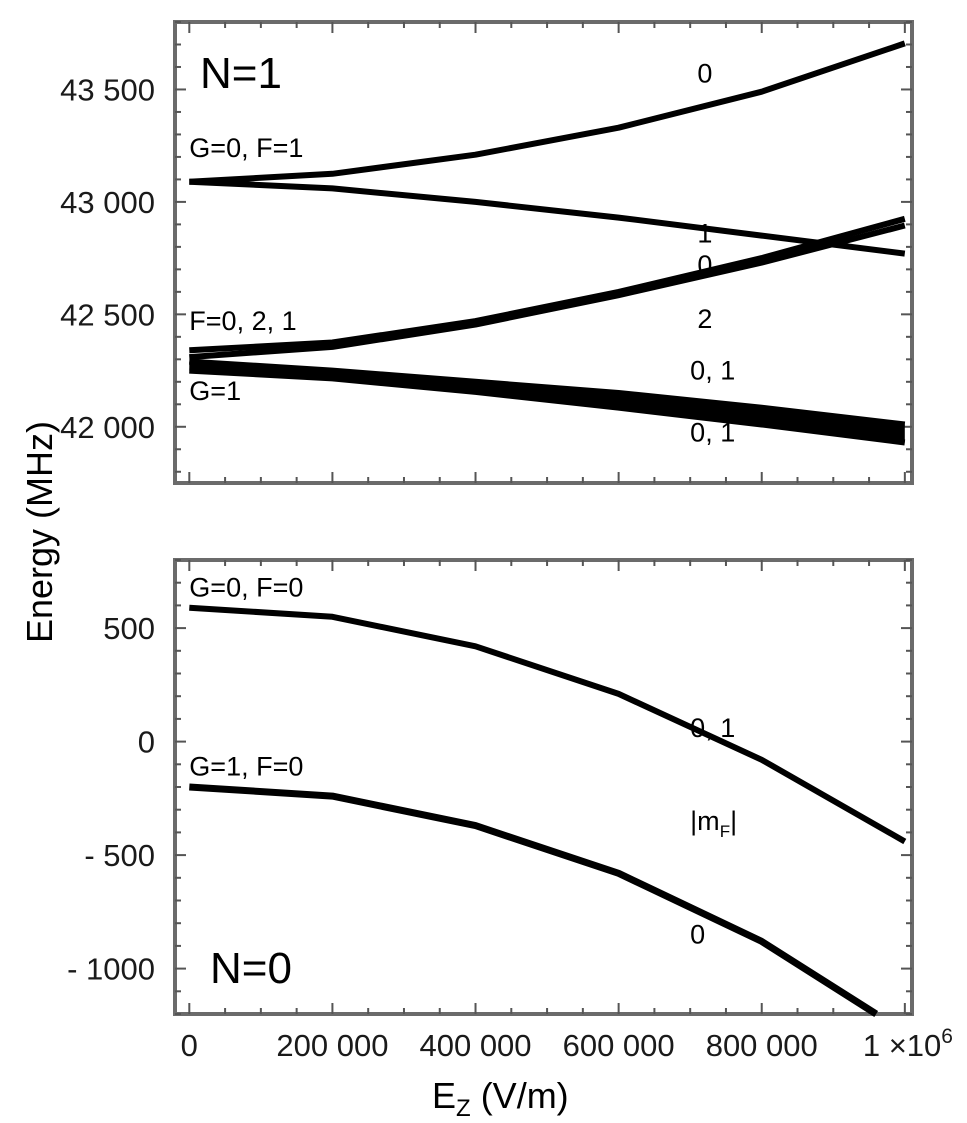 The height and width of the screenshot is (1123, 967). Describe the element at coordinates (129, 628) in the screenshot. I see `y-tick-label: 500` at that location.